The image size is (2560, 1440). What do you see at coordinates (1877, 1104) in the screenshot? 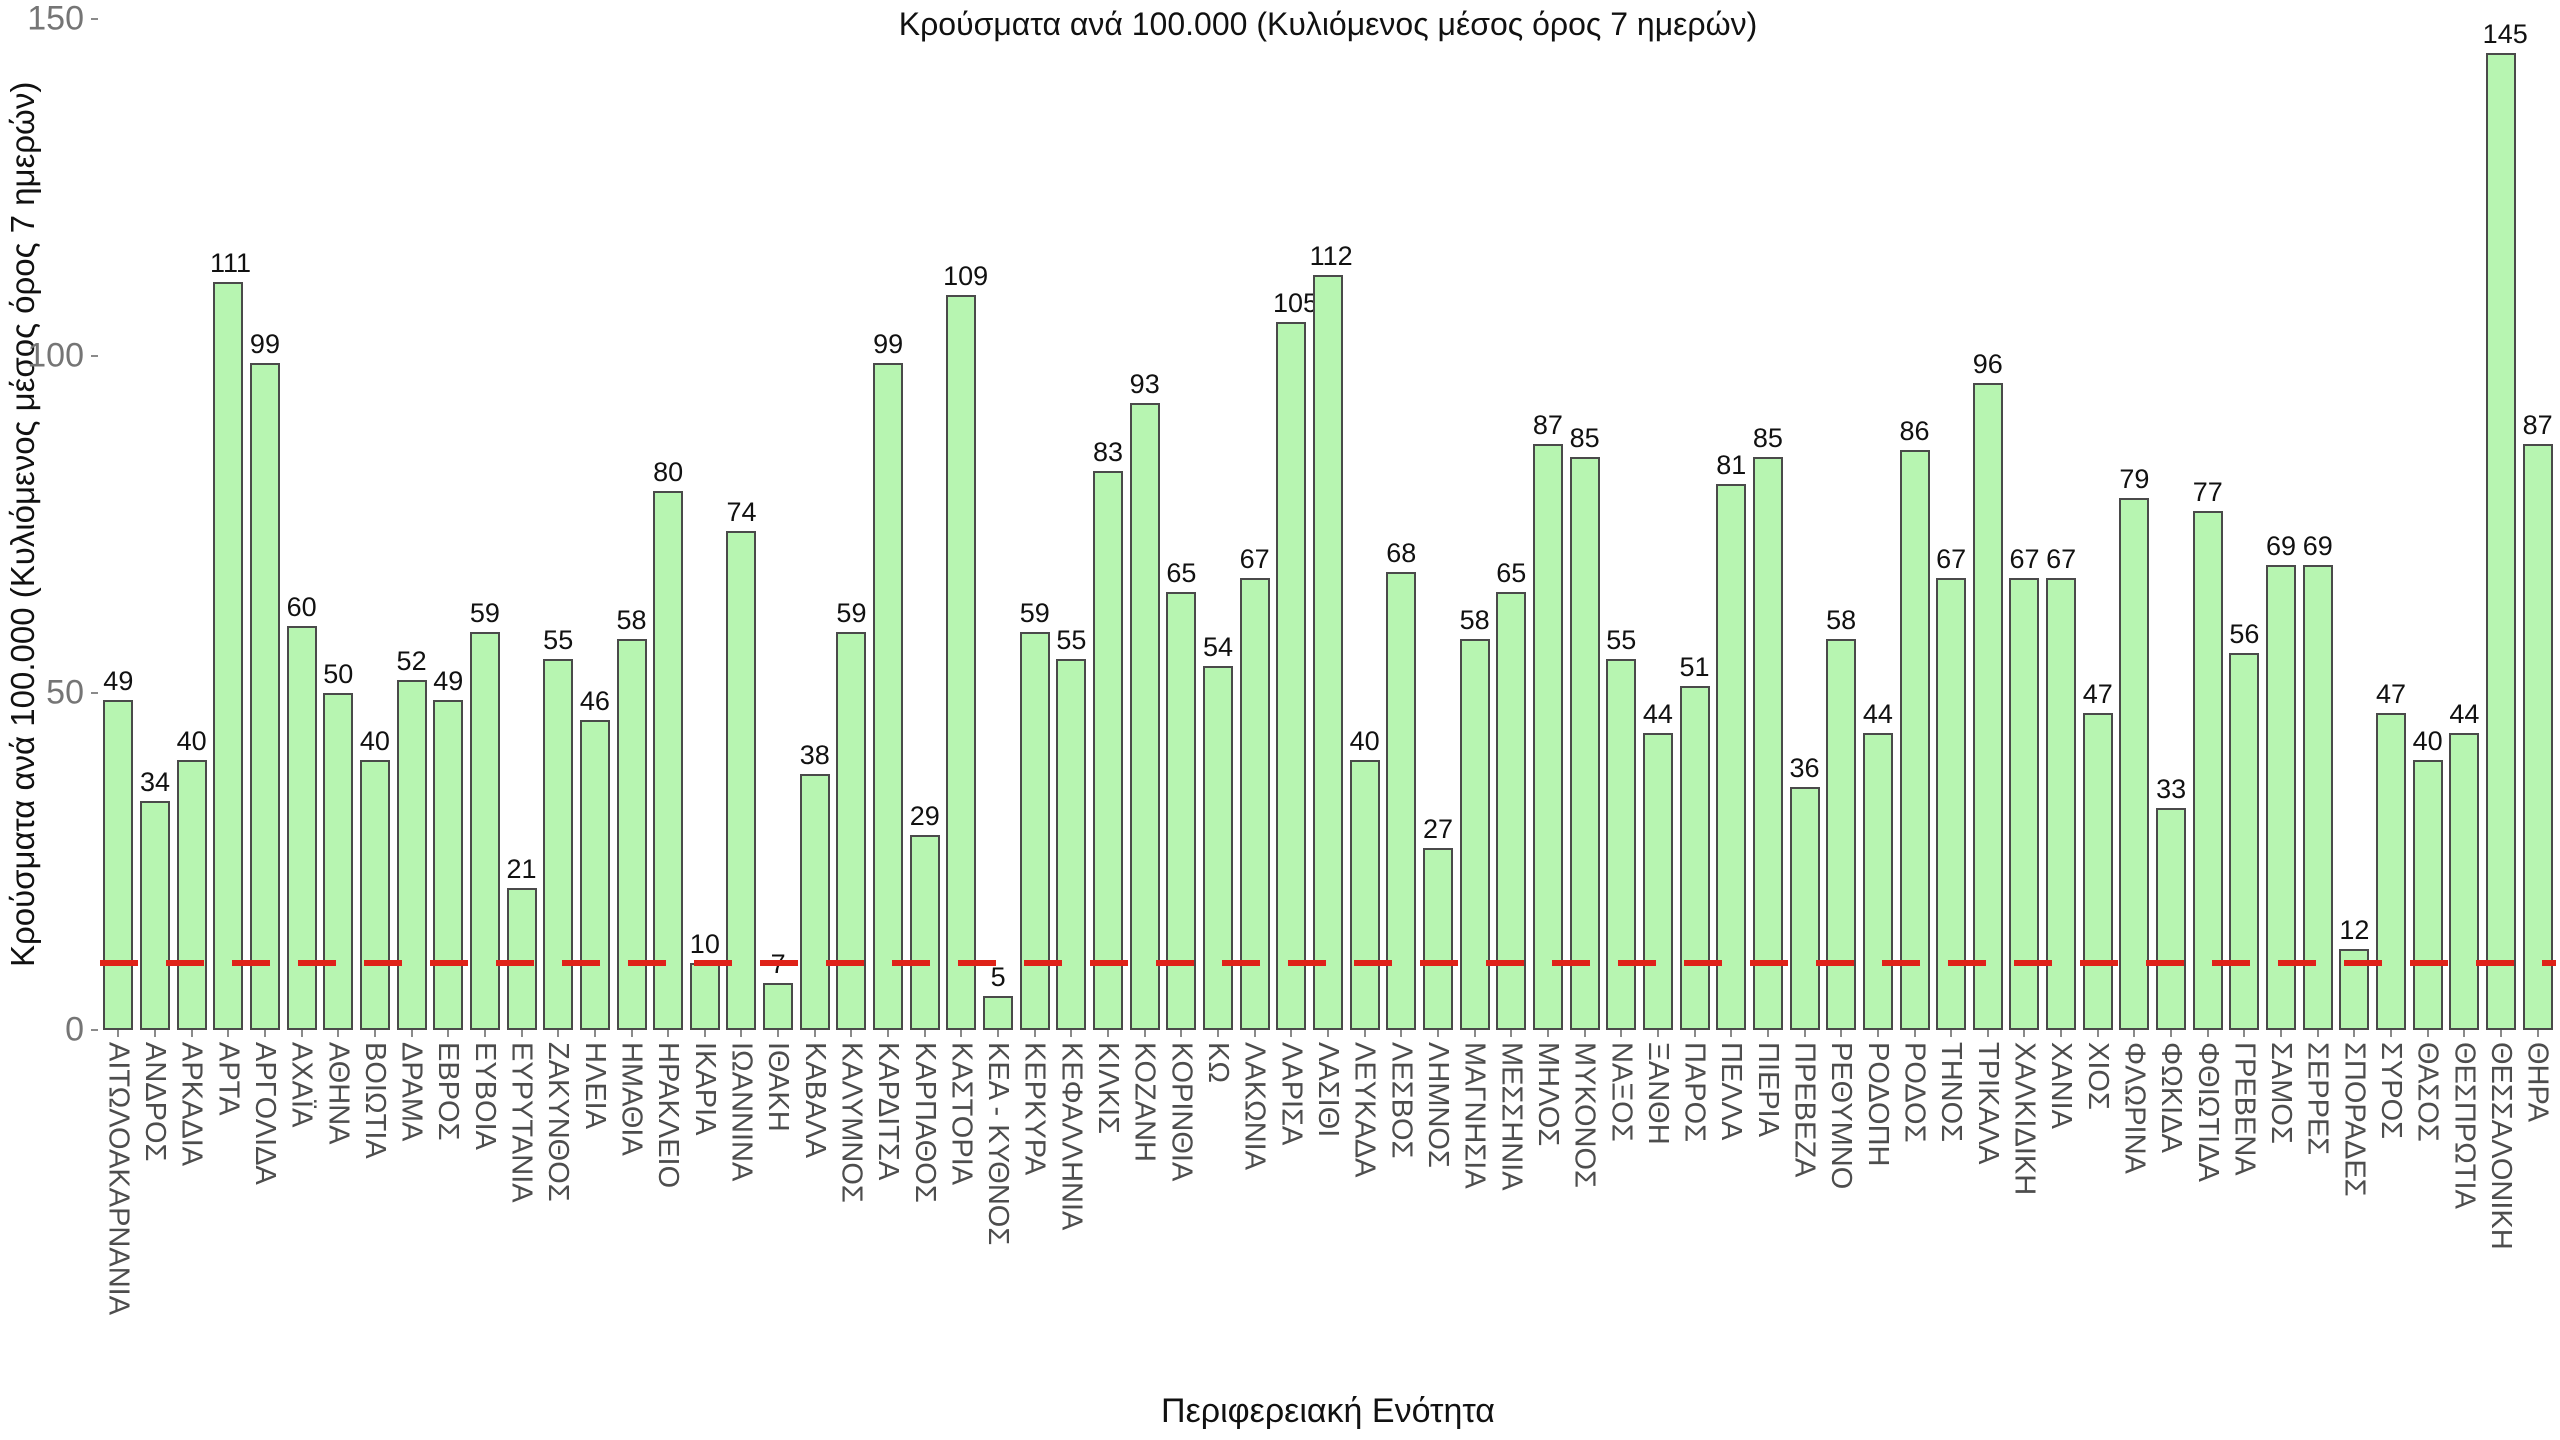
I see `x-tick-label: ΡΟΔΟΠΗ` at bounding box center [1877, 1104].